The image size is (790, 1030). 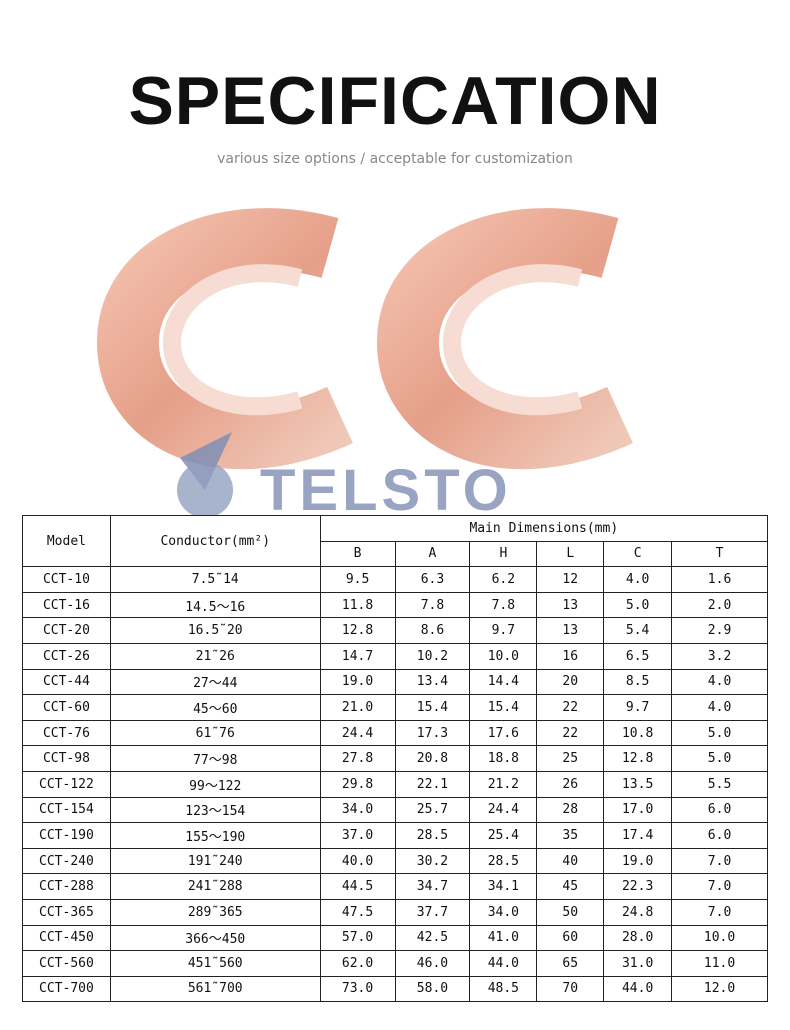 What do you see at coordinates (66, 861) in the screenshot?
I see `table-cell: CCT-240` at bounding box center [66, 861].